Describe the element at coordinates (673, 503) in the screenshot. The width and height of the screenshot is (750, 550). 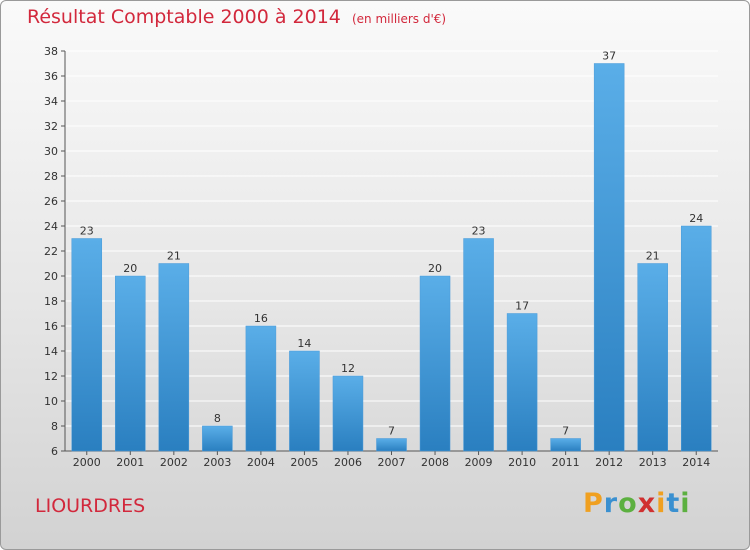
I see `logo-letter: t` at that location.